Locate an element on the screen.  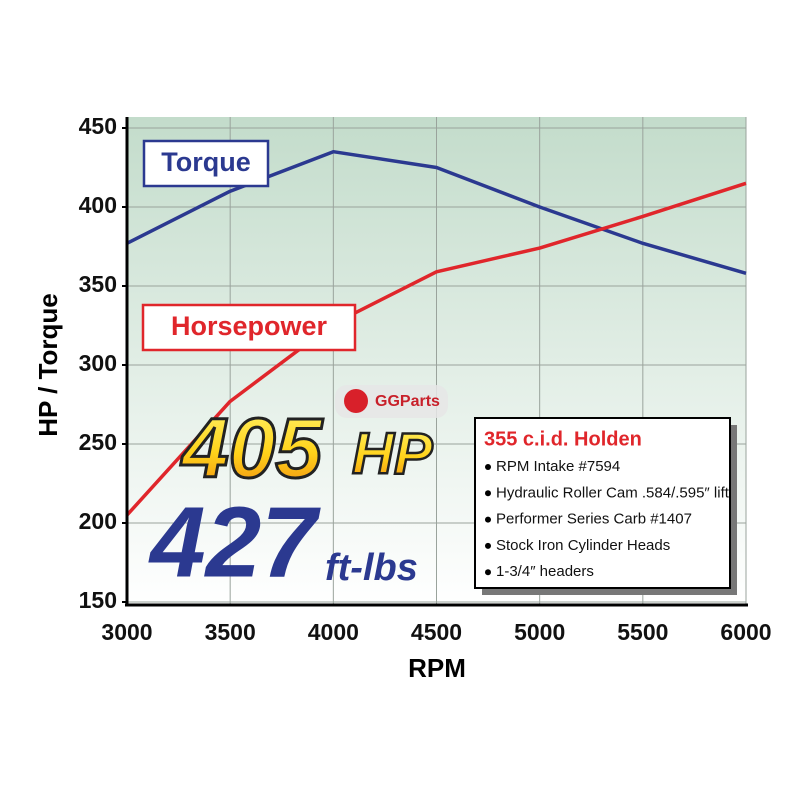
watermark-icon is located at coordinates (356, 401).